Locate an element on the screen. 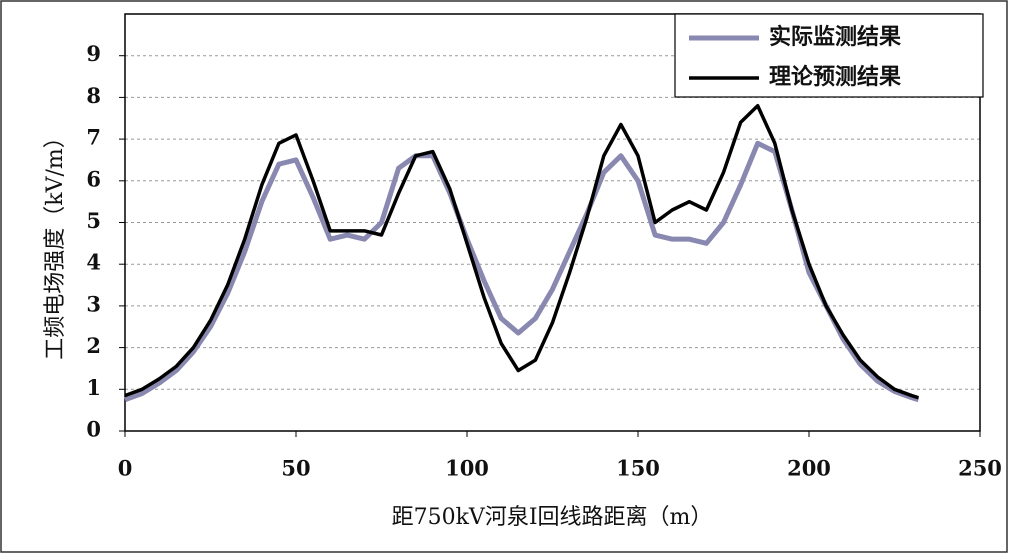 The height and width of the screenshot is (555, 1010). legend-box is located at coordinates (829, 55).